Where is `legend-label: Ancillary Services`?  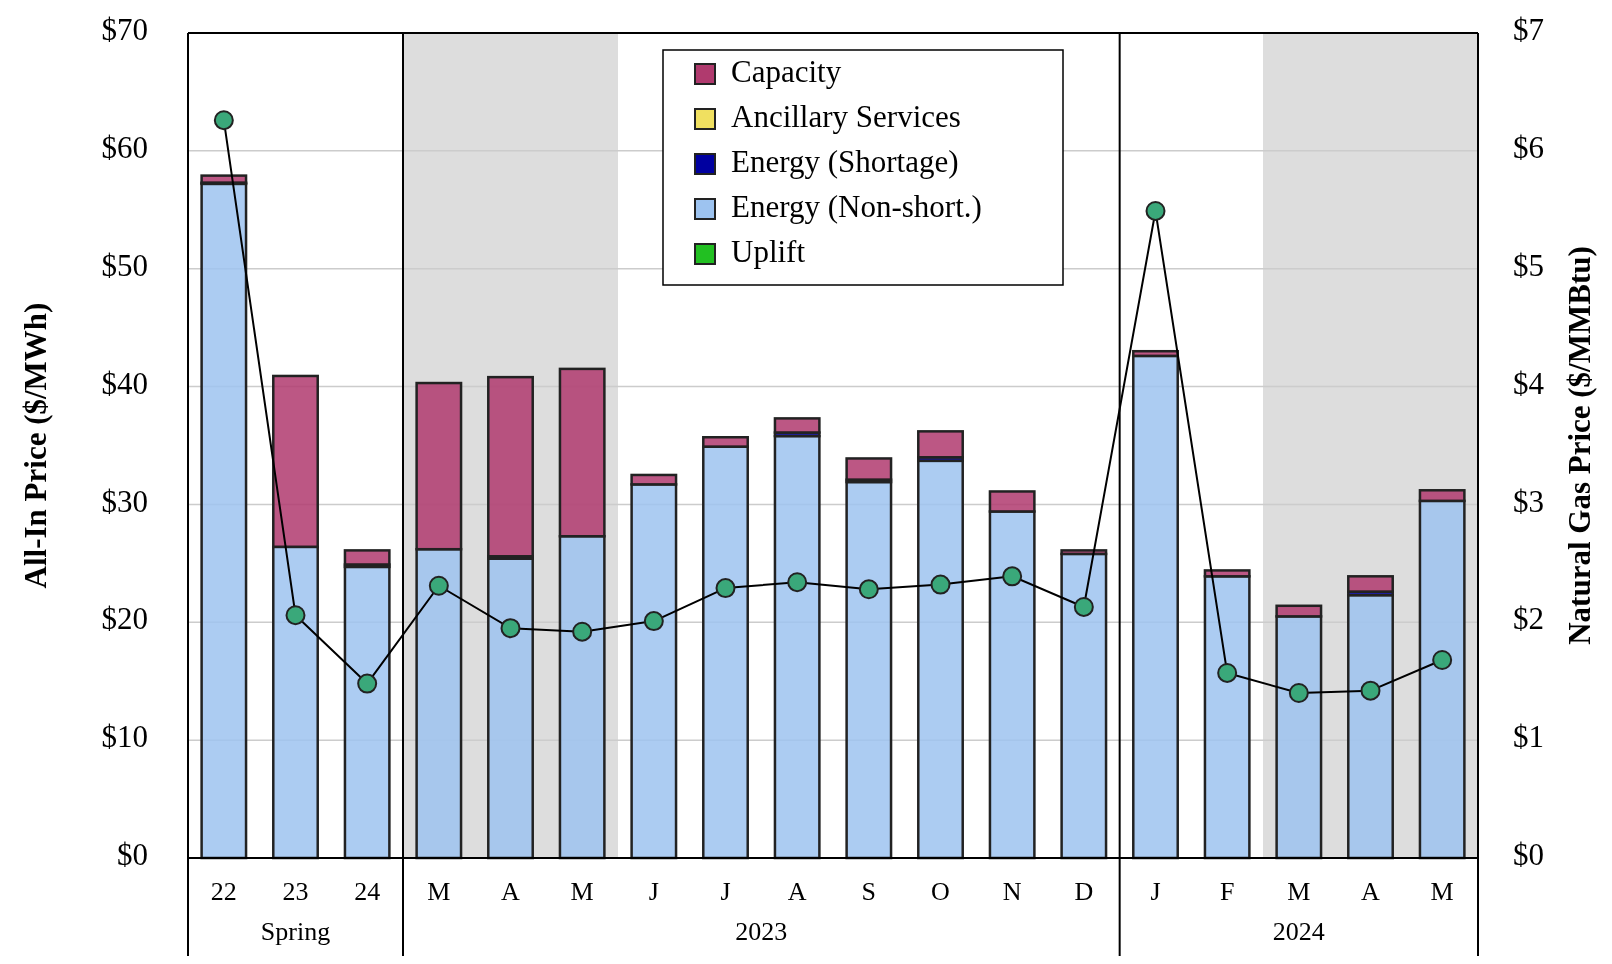
legend-label: Ancillary Services is located at coordinates (846, 117).